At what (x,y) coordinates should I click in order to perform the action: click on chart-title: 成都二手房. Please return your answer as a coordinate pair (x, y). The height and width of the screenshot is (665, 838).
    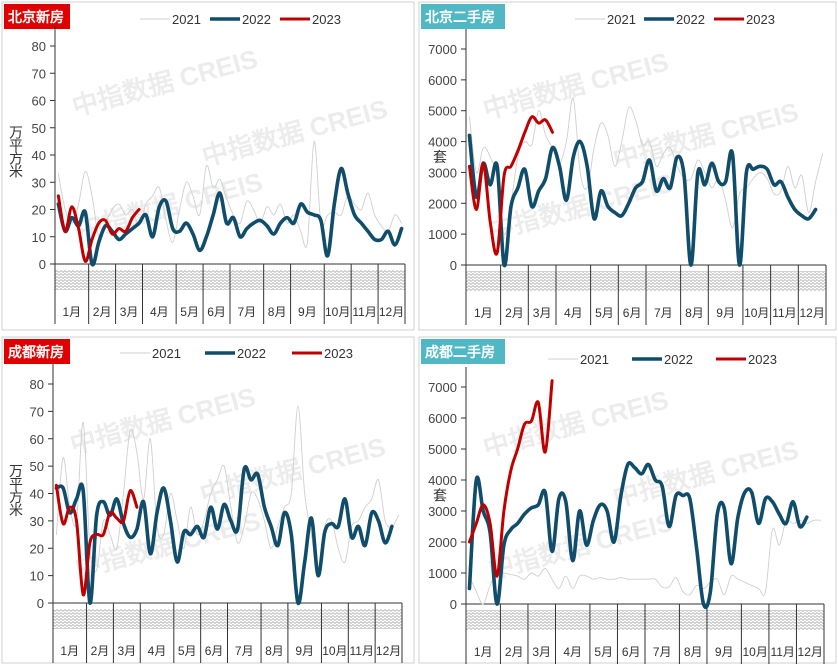
    Looking at the image, I should click on (460, 352).